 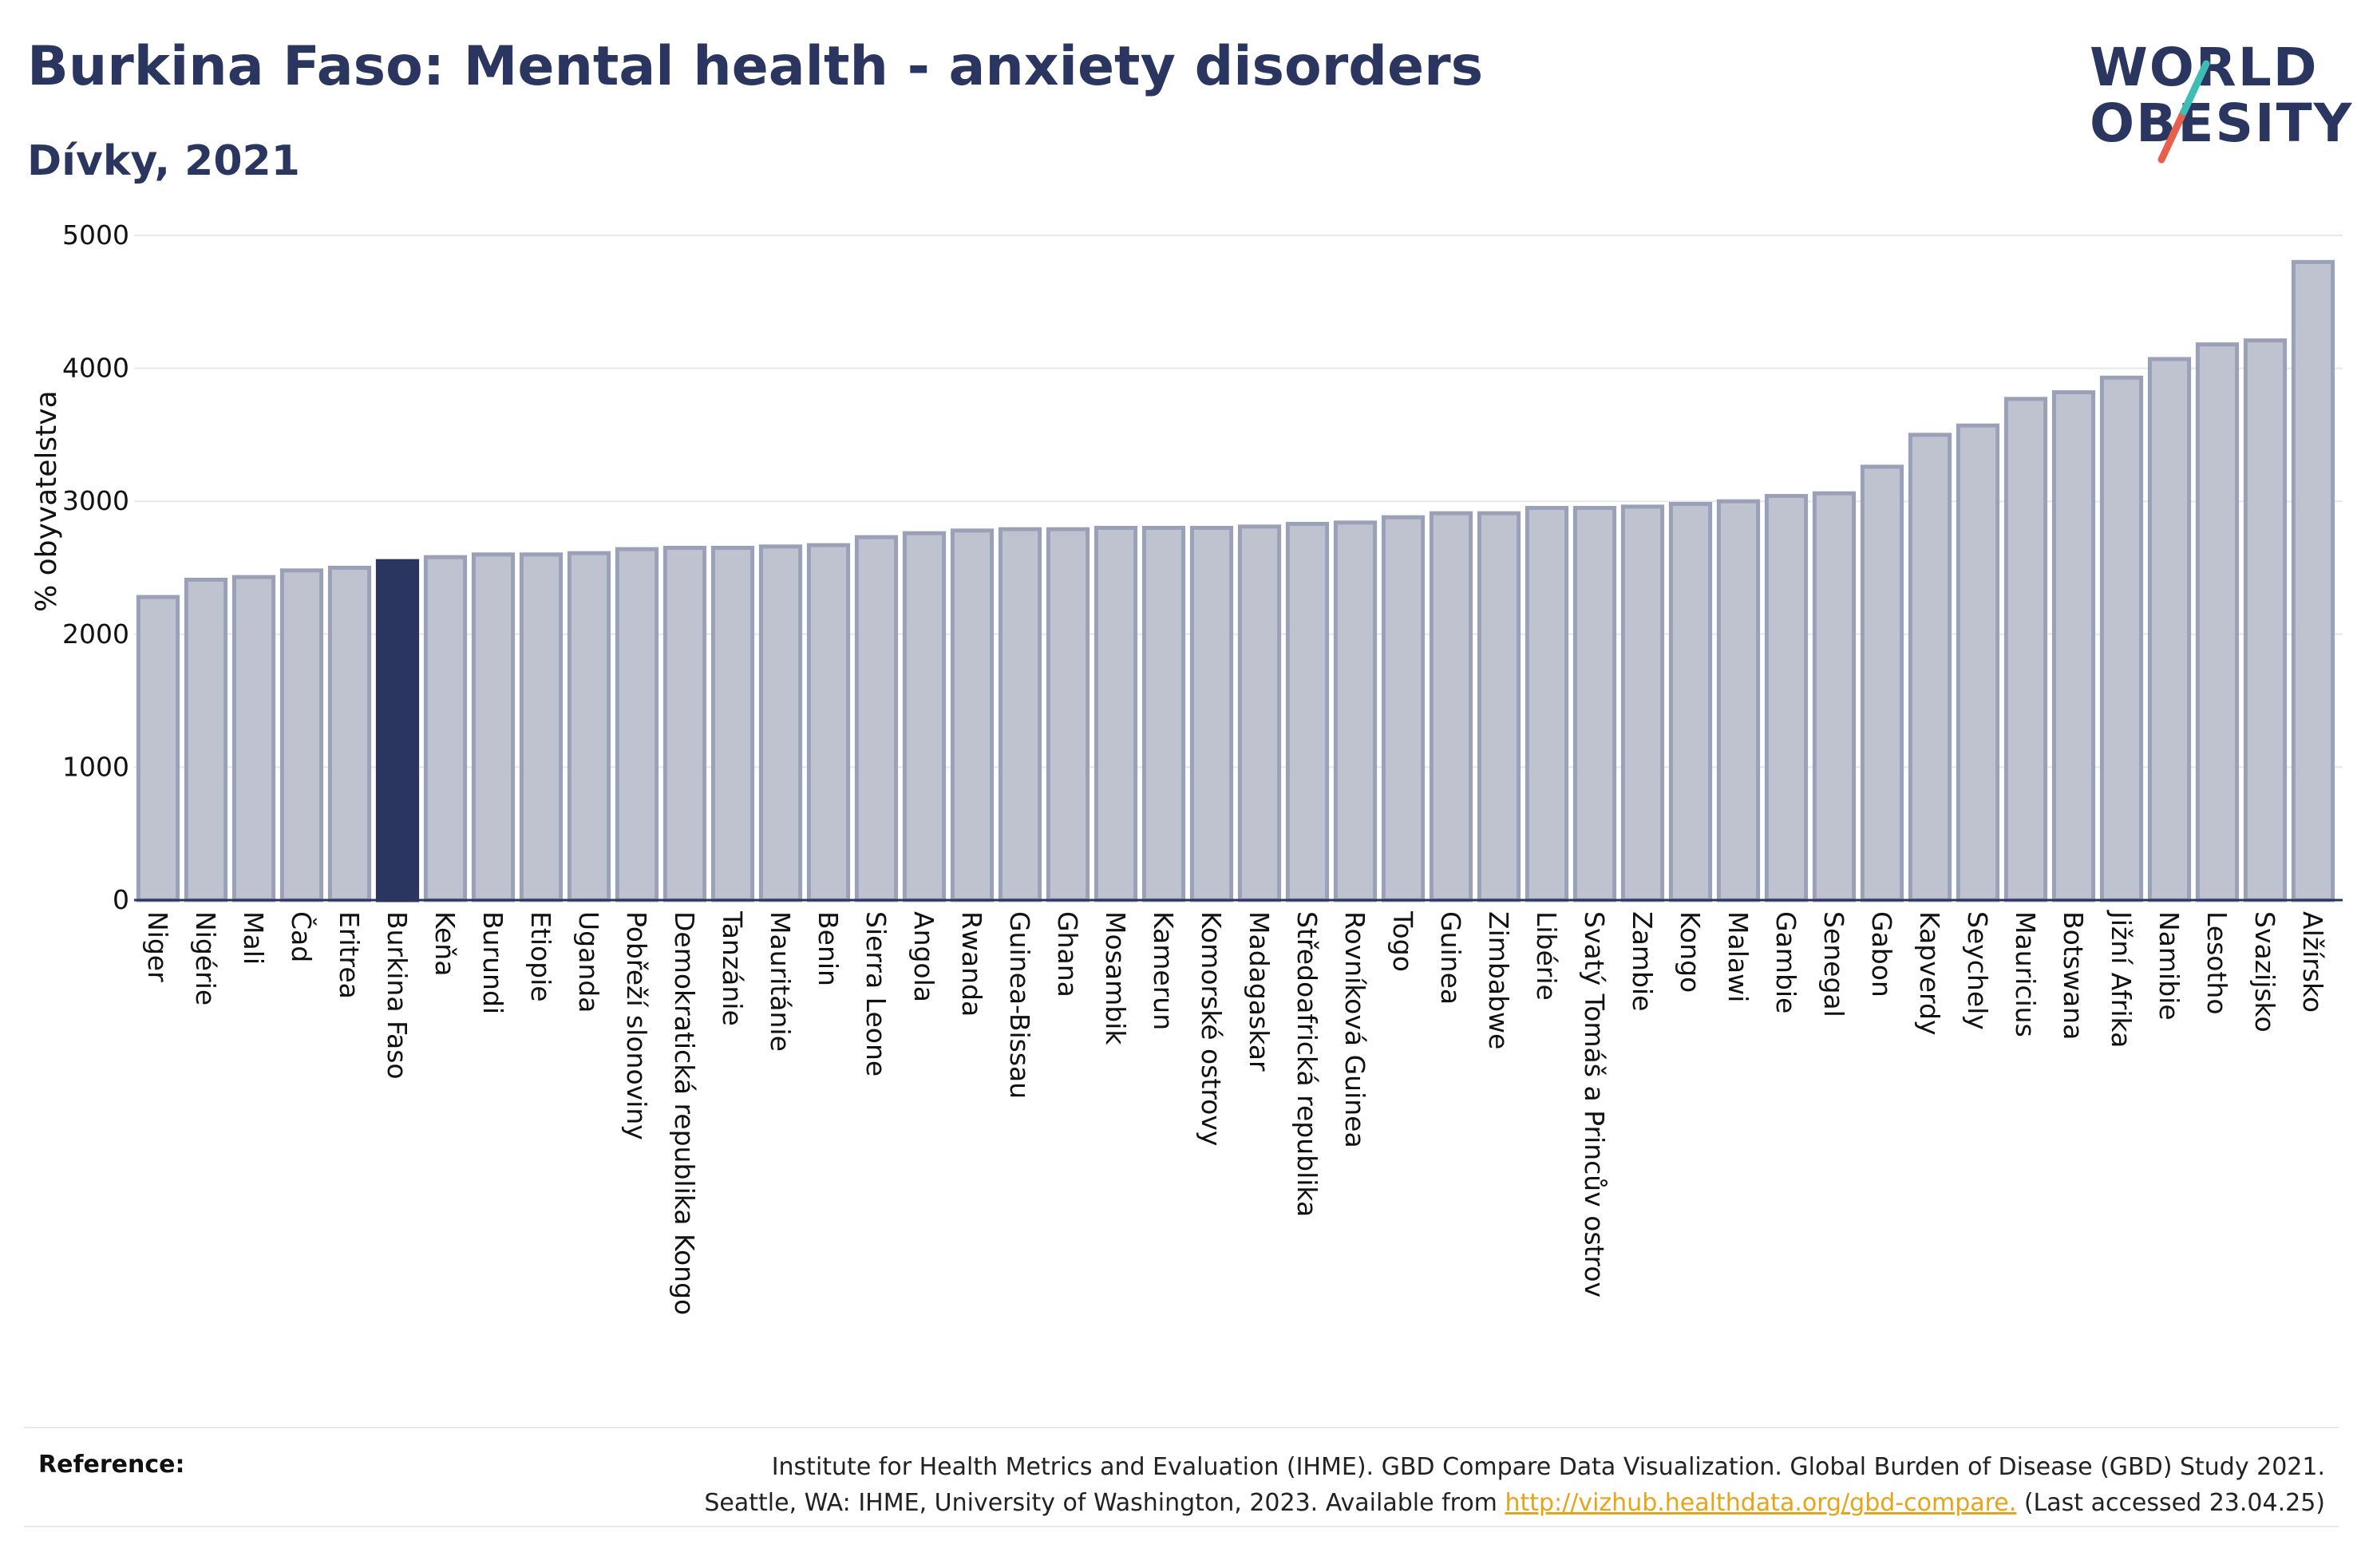 I want to click on x-tick-label: Sierra Leone, so click(x=876, y=993).